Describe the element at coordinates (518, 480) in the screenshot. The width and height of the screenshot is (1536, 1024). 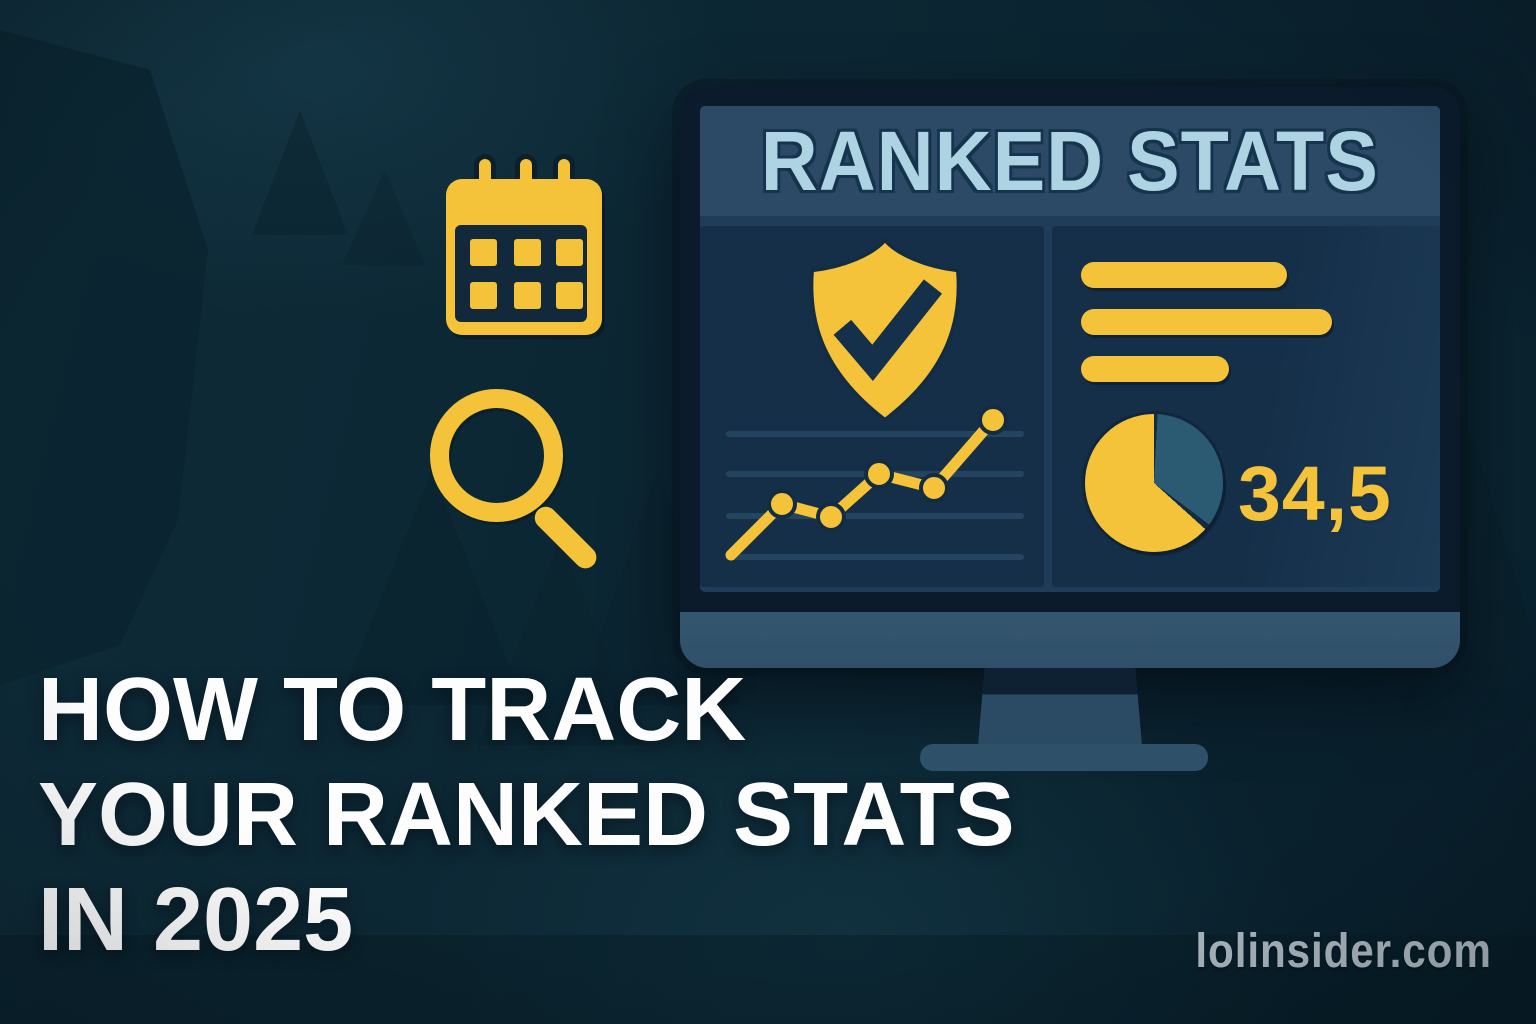
I see `search-icon` at that location.